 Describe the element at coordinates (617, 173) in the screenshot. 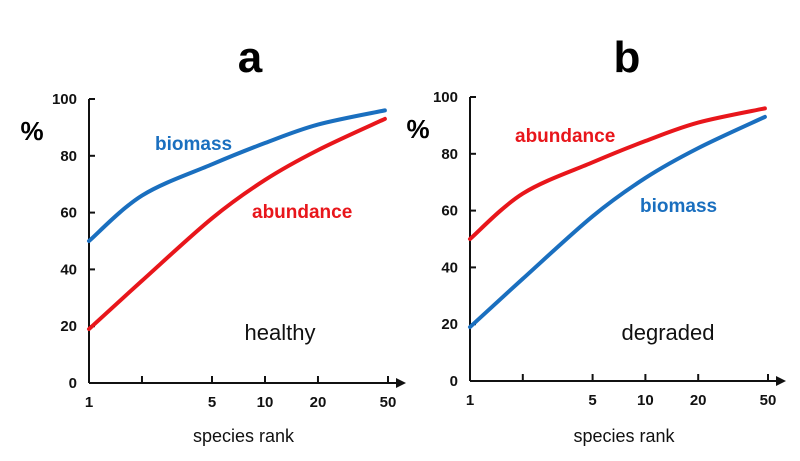

I see `series-line-abundance` at that location.